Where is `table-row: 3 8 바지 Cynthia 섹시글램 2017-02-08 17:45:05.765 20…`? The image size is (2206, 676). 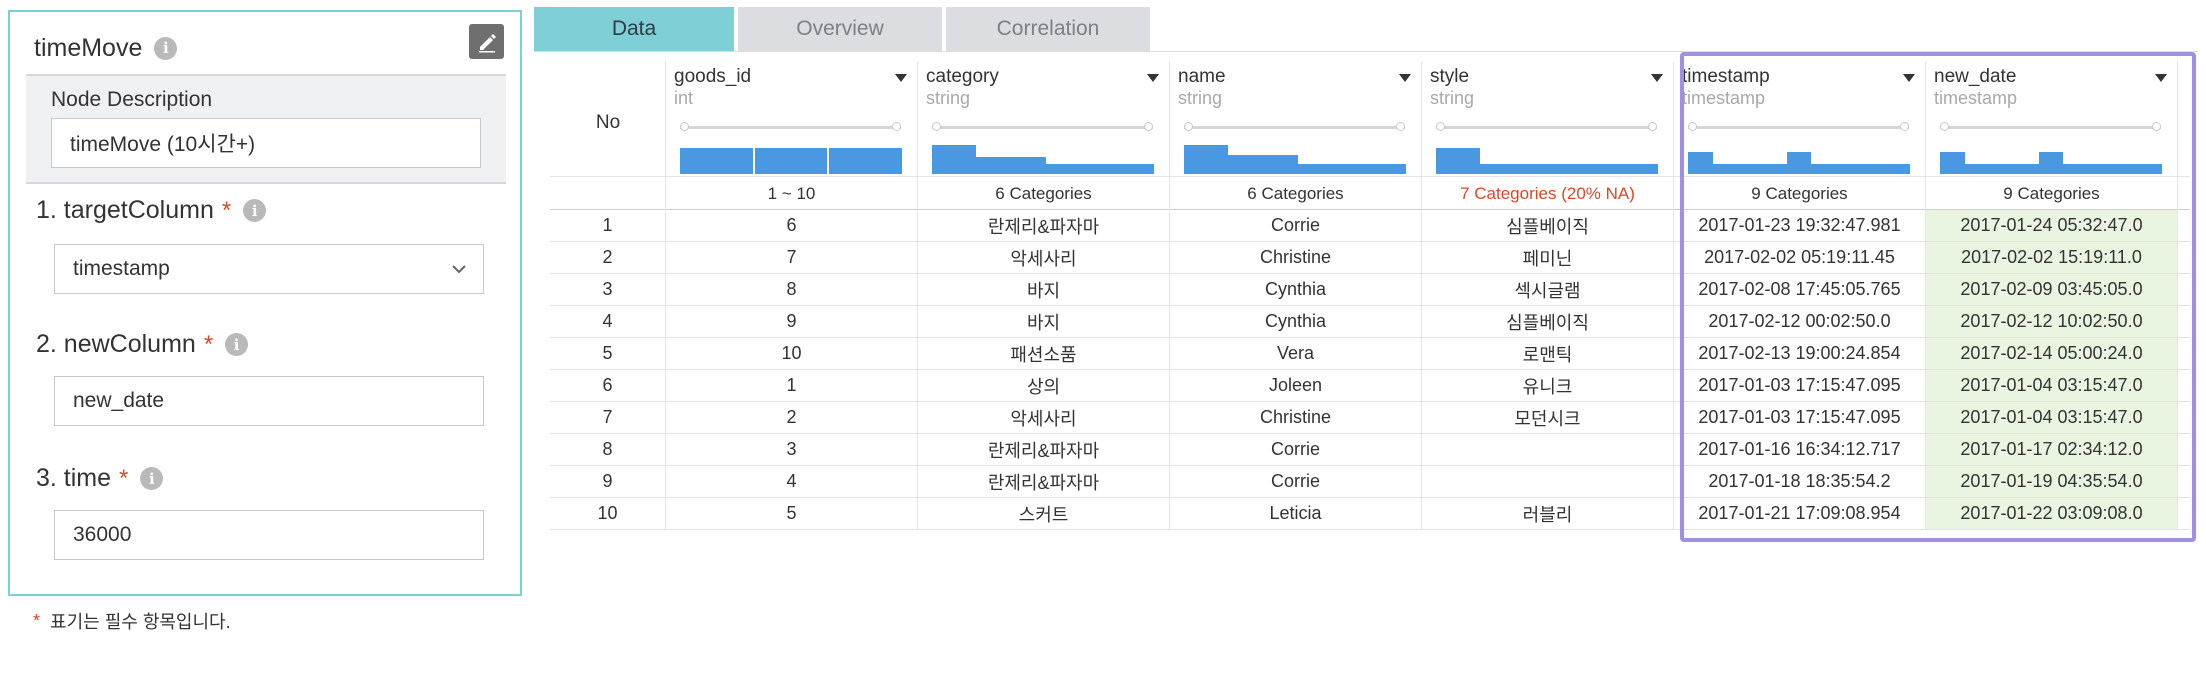
table-row: 3 8 바지 Cynthia 섹시글램 2017-02-08 17:45:05.765 20… is located at coordinates (1370, 290).